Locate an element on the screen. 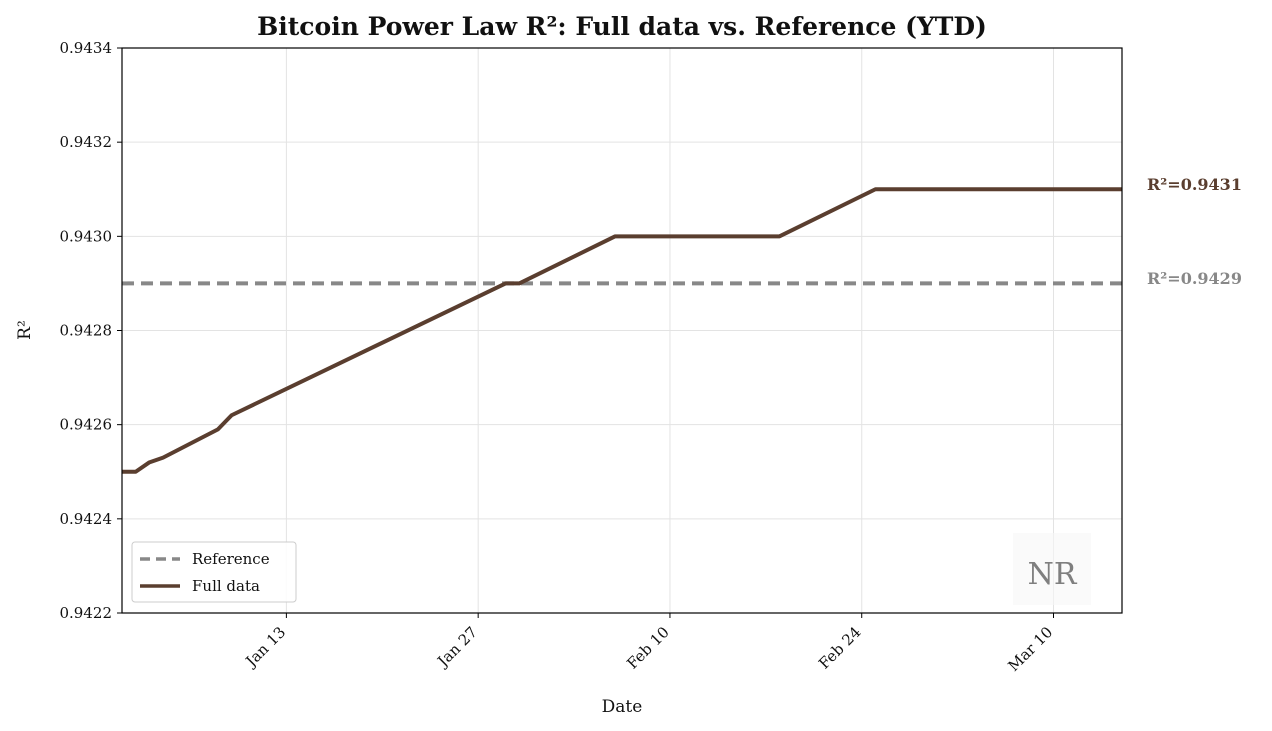 Image resolution: width=1272 pixels, height=731 pixels. legend-label-full-data: Full data is located at coordinates (226, 586).